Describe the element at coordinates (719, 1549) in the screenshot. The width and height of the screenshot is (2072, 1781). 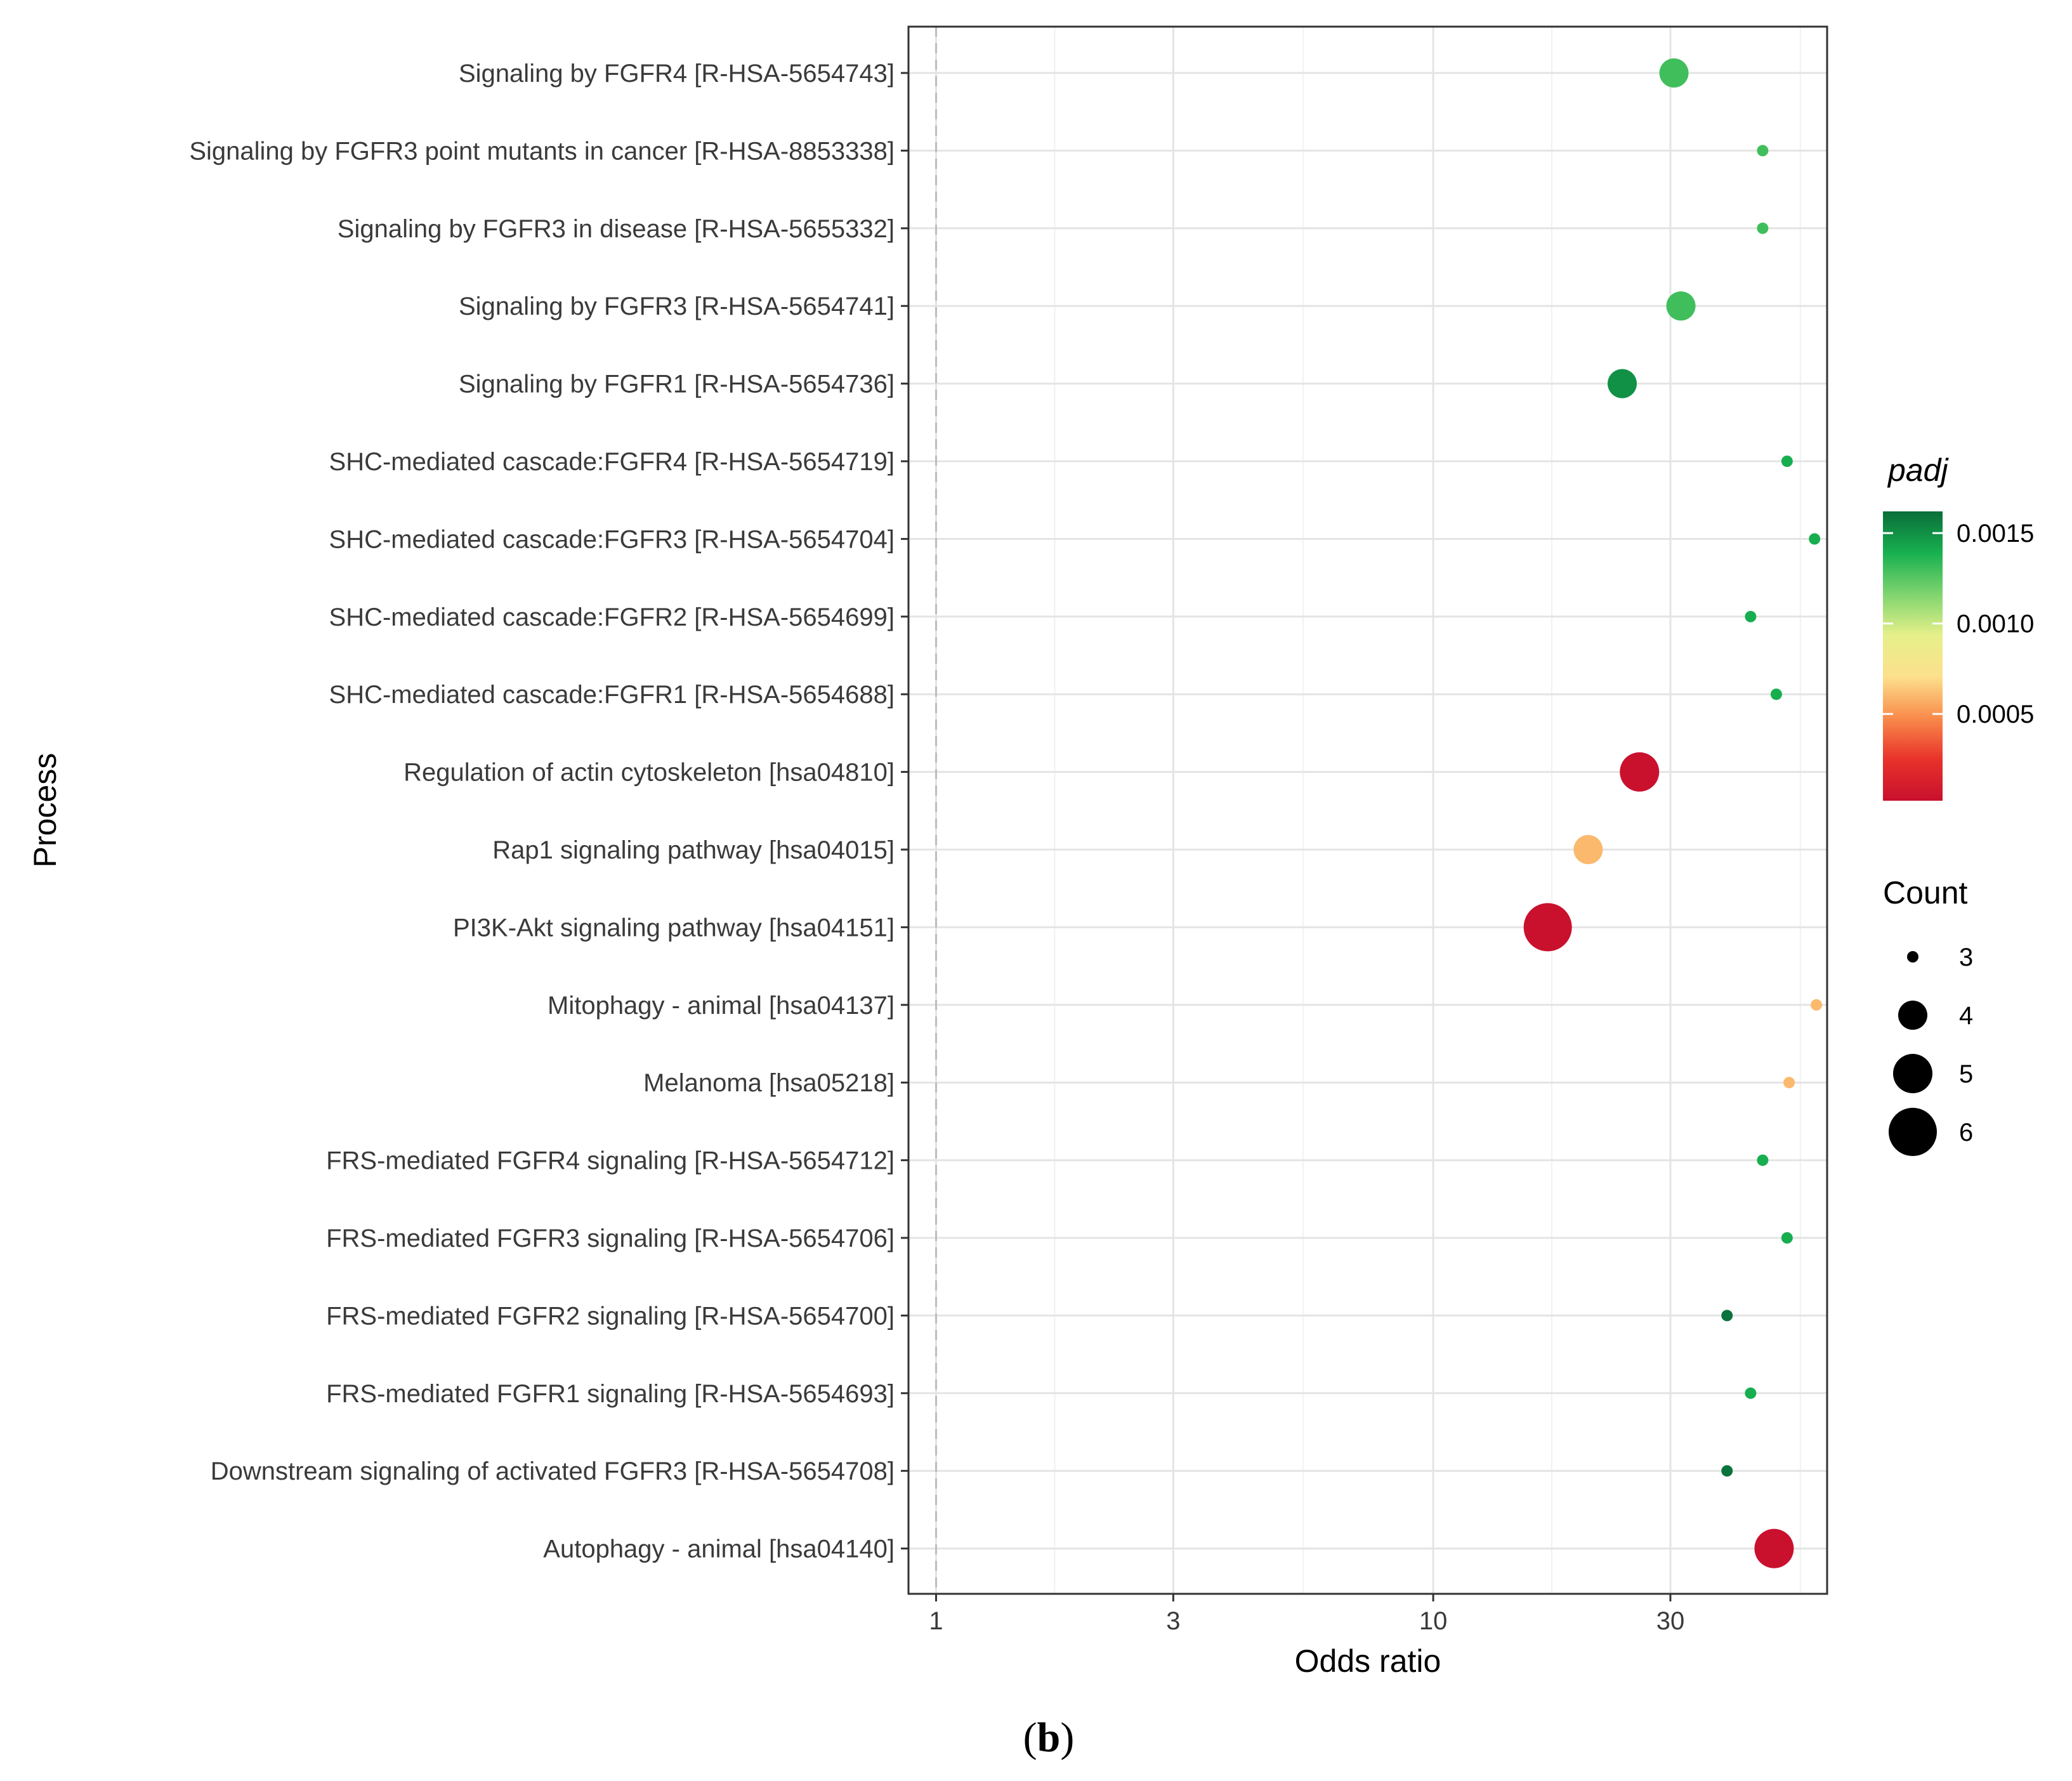
I see `y-tick-label: Autophagy - animal [hsa04140]` at that location.